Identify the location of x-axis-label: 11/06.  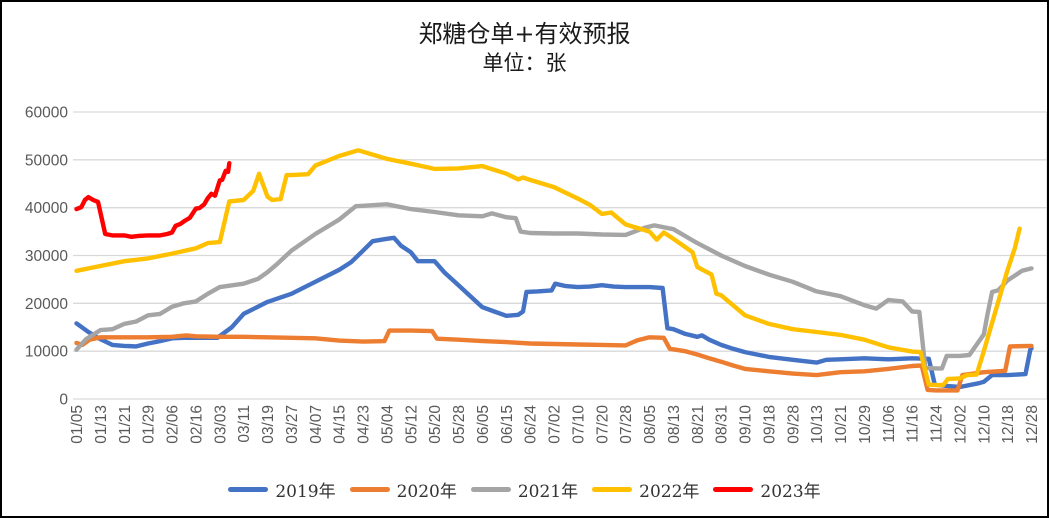
(889, 424).